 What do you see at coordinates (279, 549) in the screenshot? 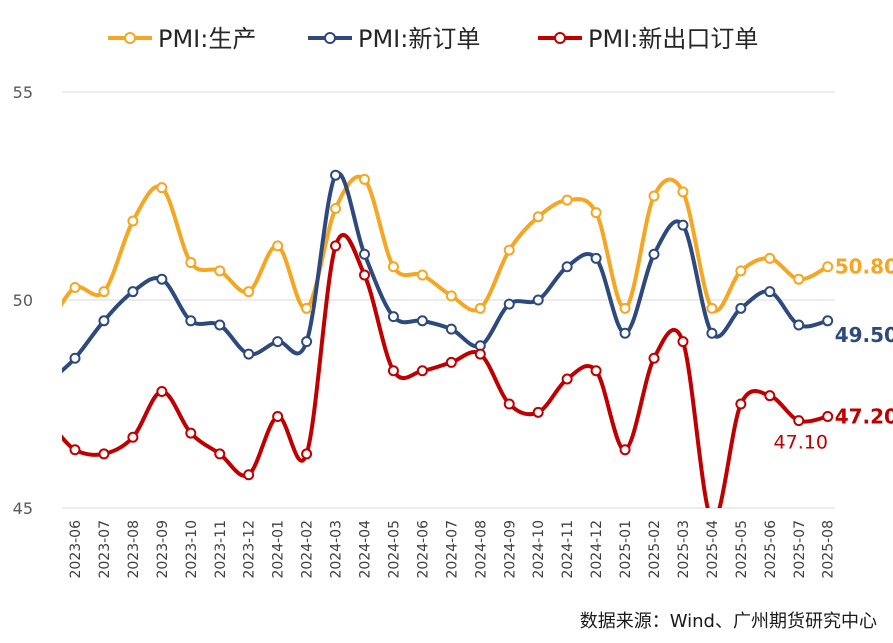
I see `x-tick-label: 2024-01` at bounding box center [279, 549].